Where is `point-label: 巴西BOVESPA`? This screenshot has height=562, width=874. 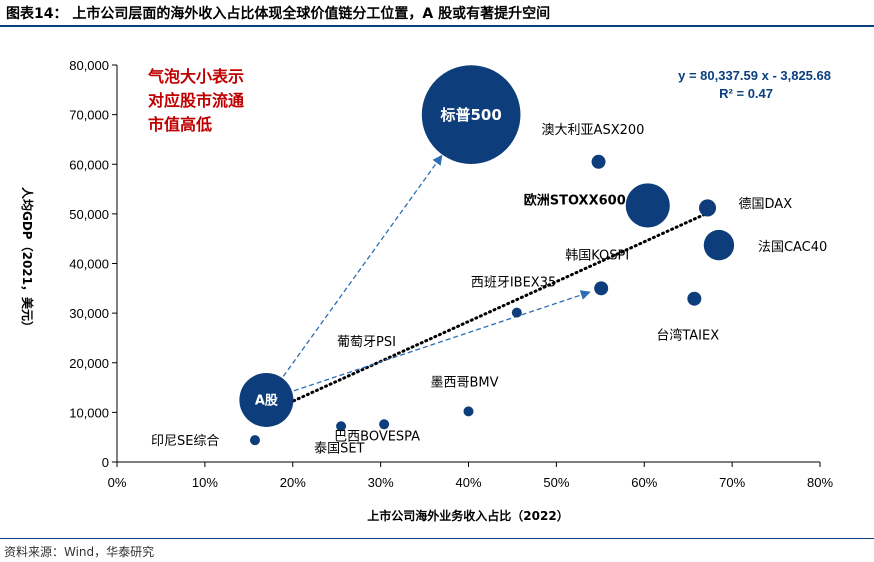
point-label: 巴西BOVESPA is located at coordinates (377, 436).